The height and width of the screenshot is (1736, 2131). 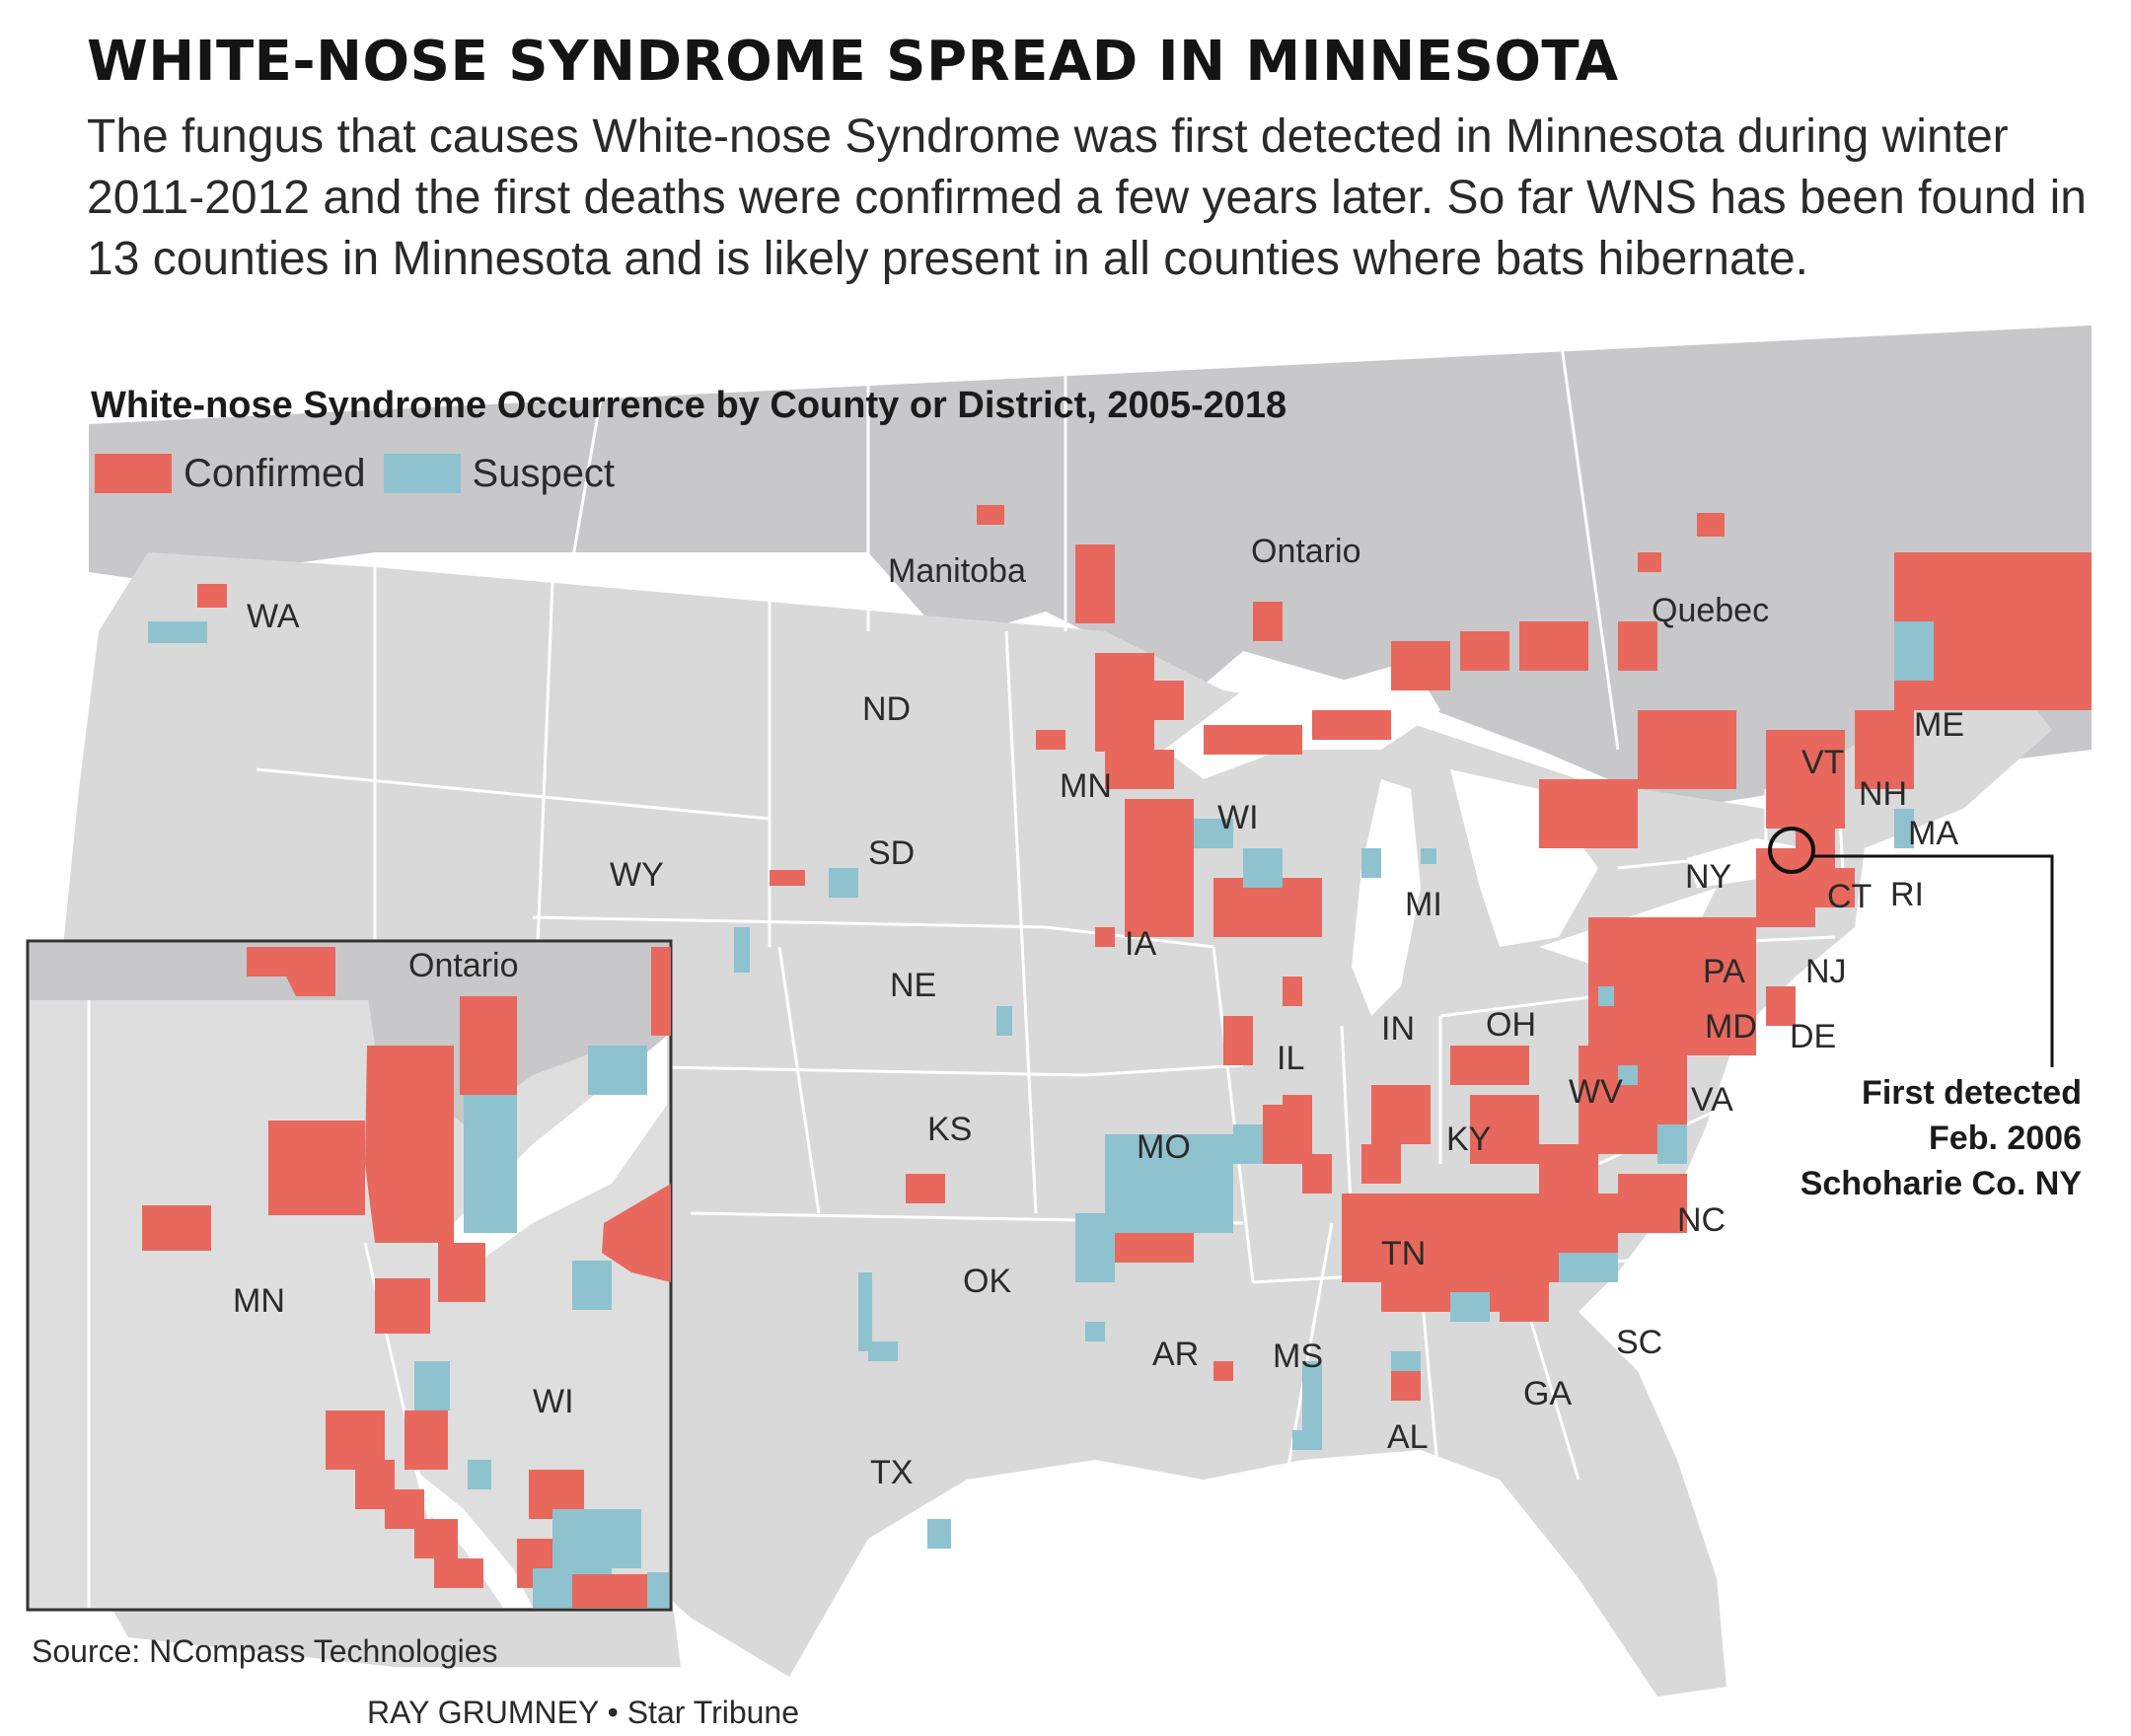 What do you see at coordinates (1386, 897) in the screenshot?
I see `lake-michigan` at bounding box center [1386, 897].